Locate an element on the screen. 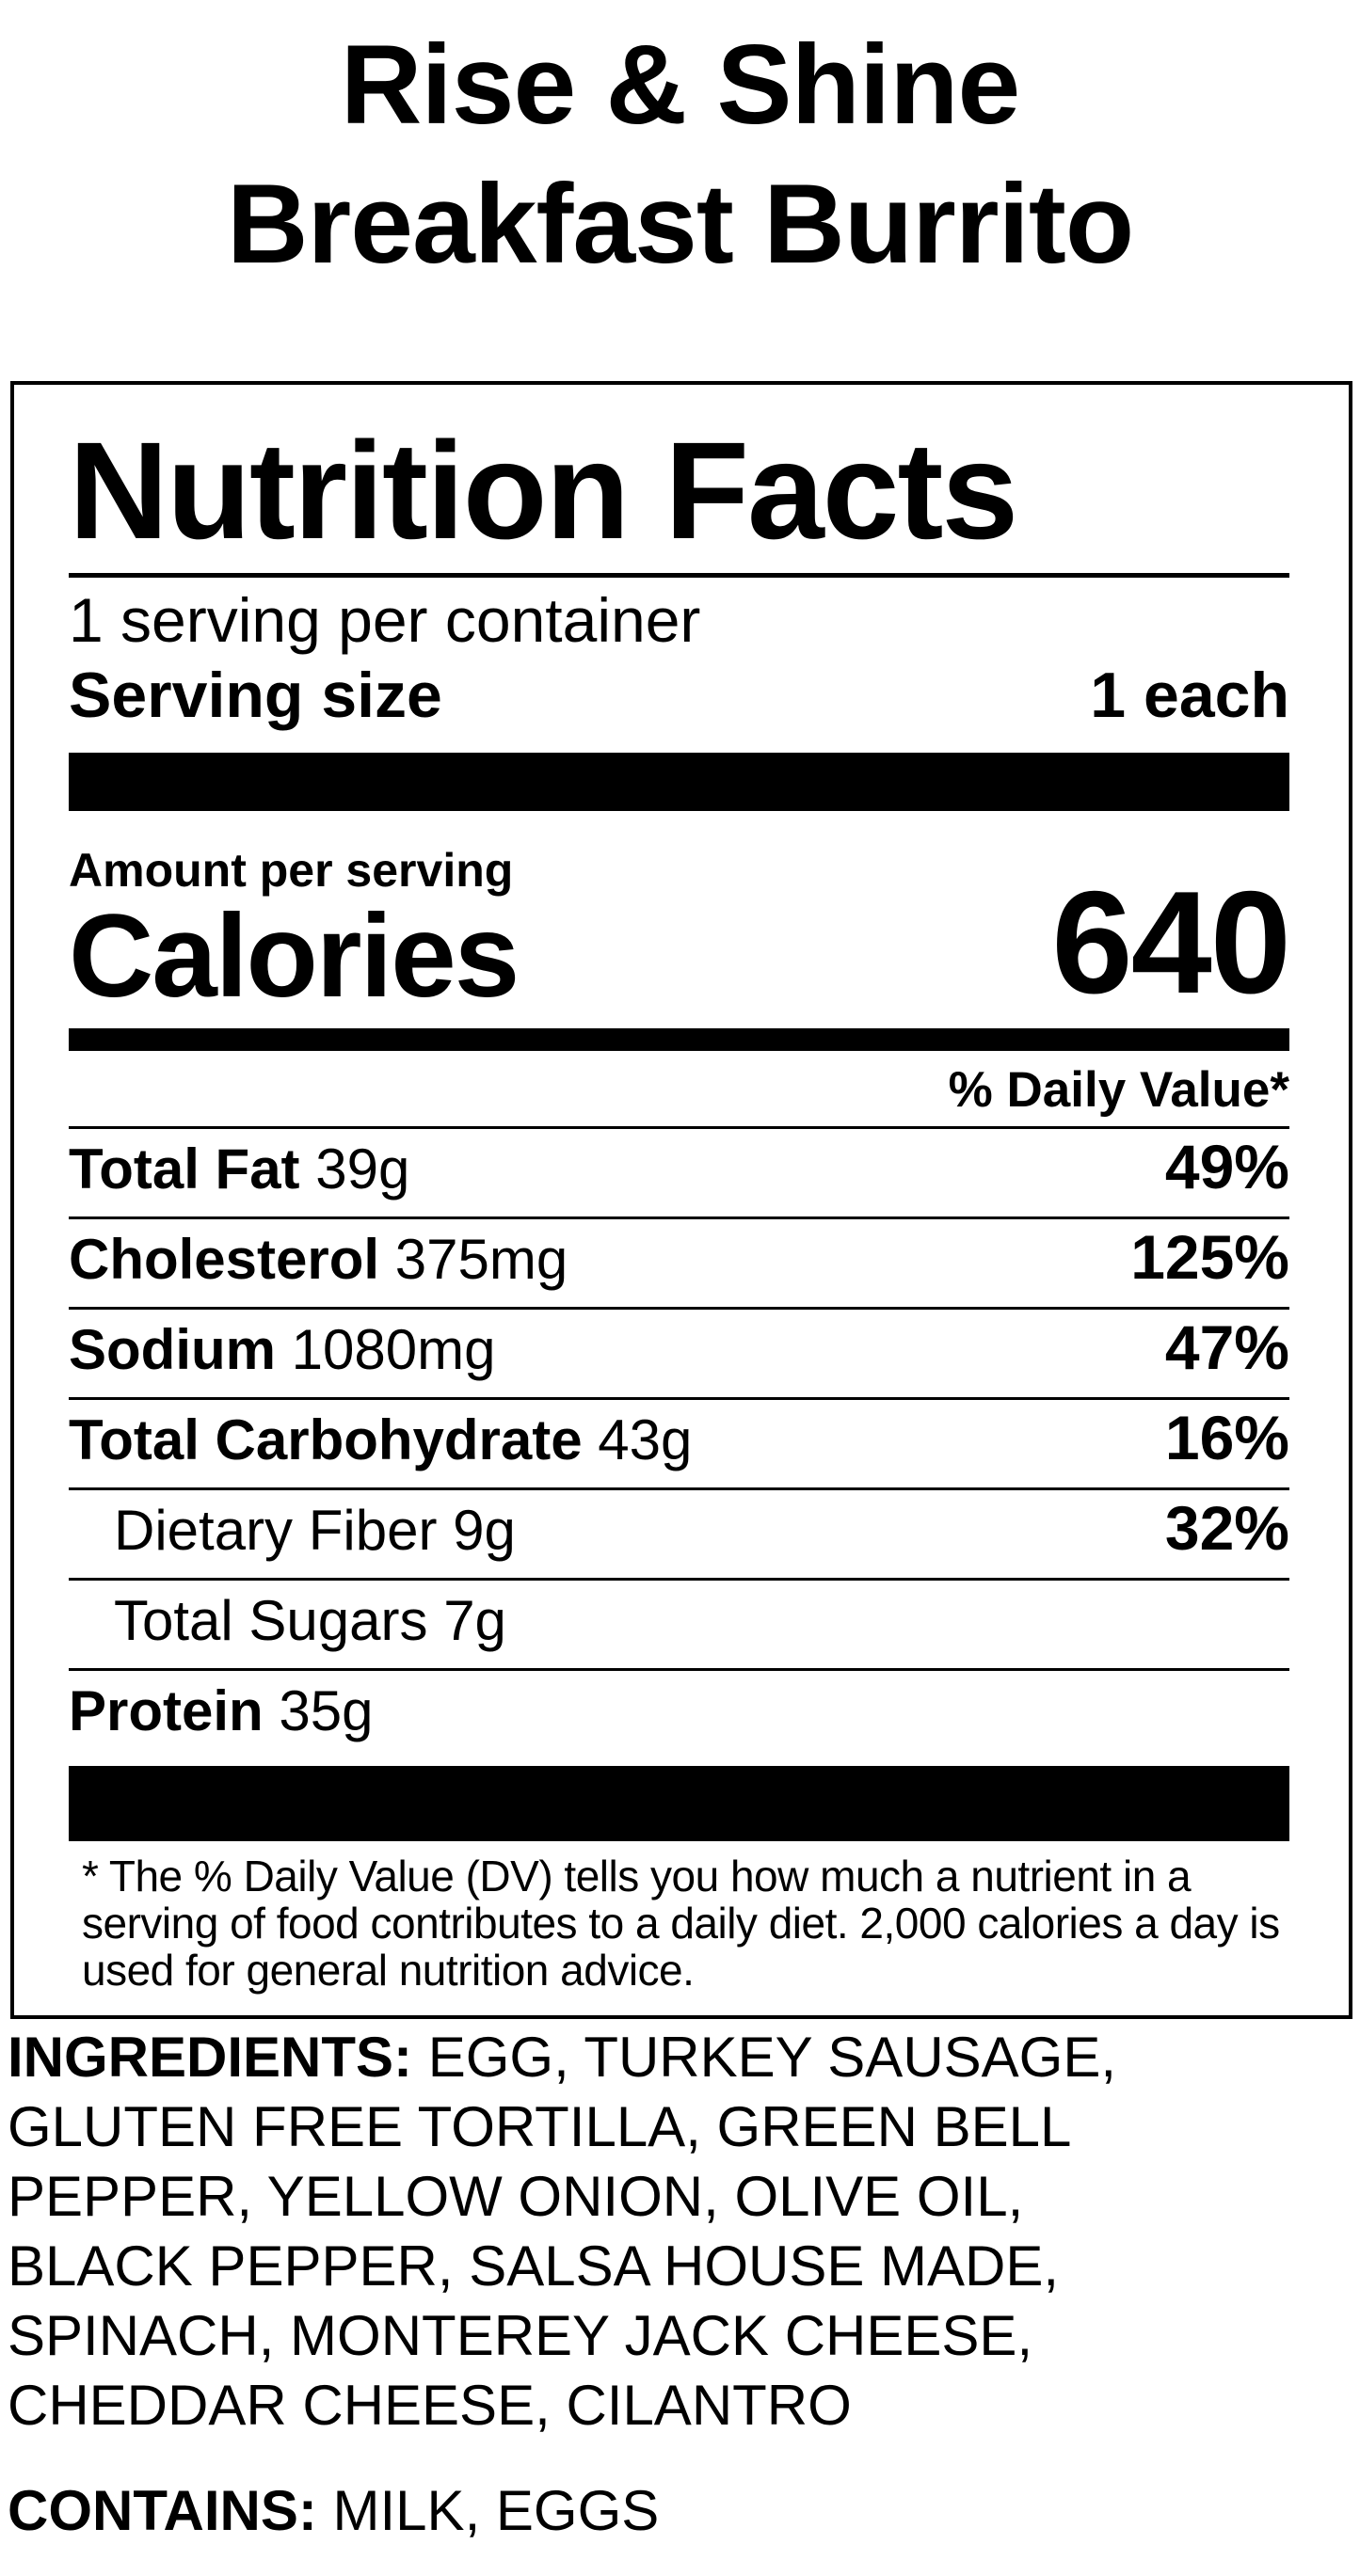  servings-per-container: 1 serving per container is located at coordinates (385, 620).